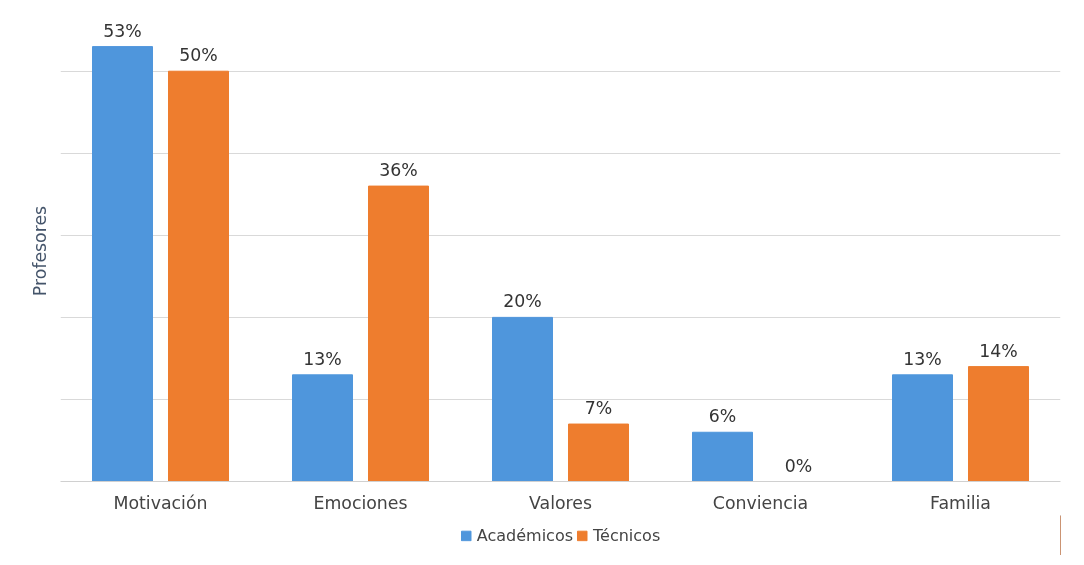  I want to click on x-tick-label: Valores, so click(560, 502).